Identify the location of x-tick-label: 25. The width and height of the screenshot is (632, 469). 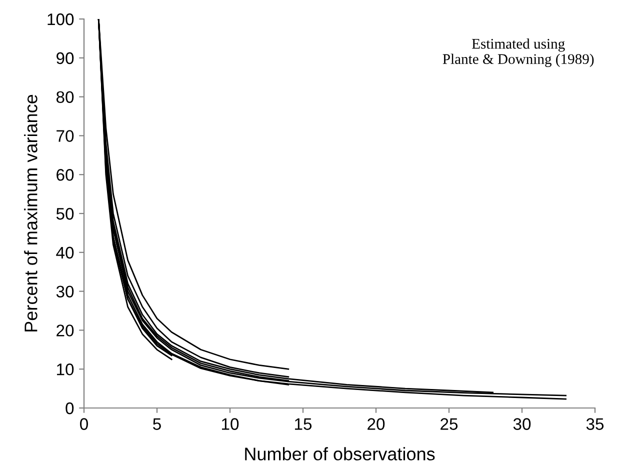
(449, 424).